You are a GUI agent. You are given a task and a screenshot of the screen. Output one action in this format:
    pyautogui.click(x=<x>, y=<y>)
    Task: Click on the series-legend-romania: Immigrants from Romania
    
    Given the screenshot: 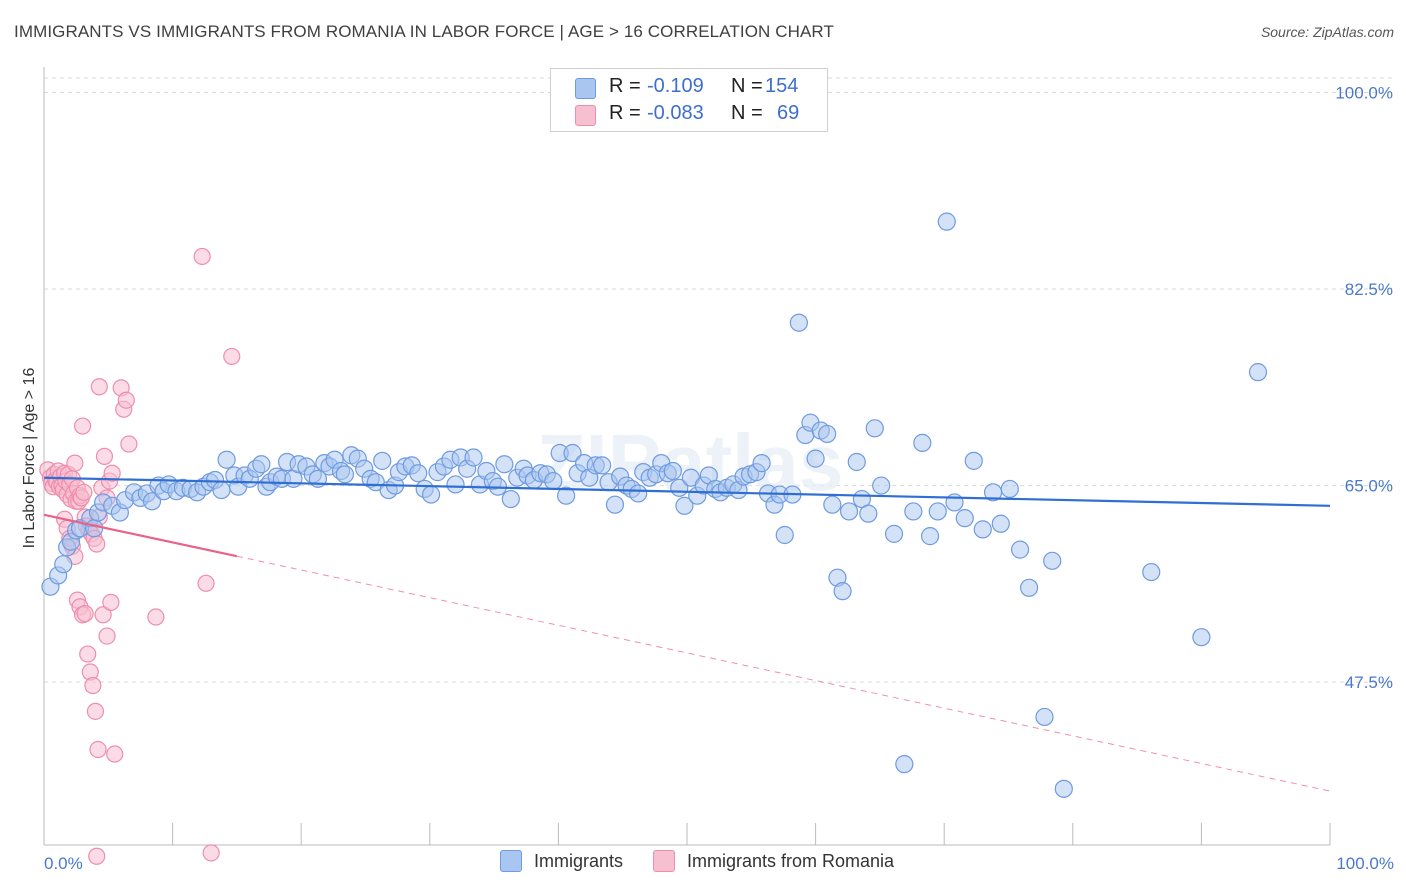 What is the action you would take?
    pyautogui.click(x=773, y=861)
    